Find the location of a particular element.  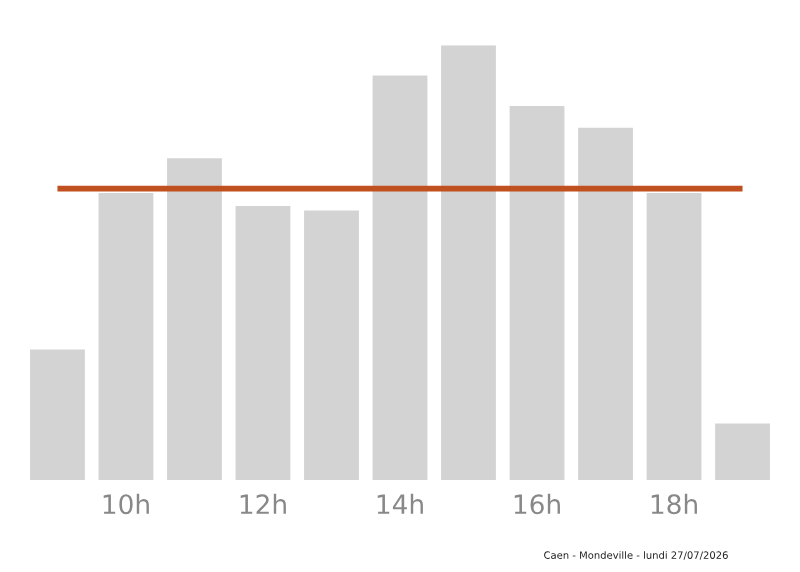

x-tick-label: 14h is located at coordinates (400, 503).